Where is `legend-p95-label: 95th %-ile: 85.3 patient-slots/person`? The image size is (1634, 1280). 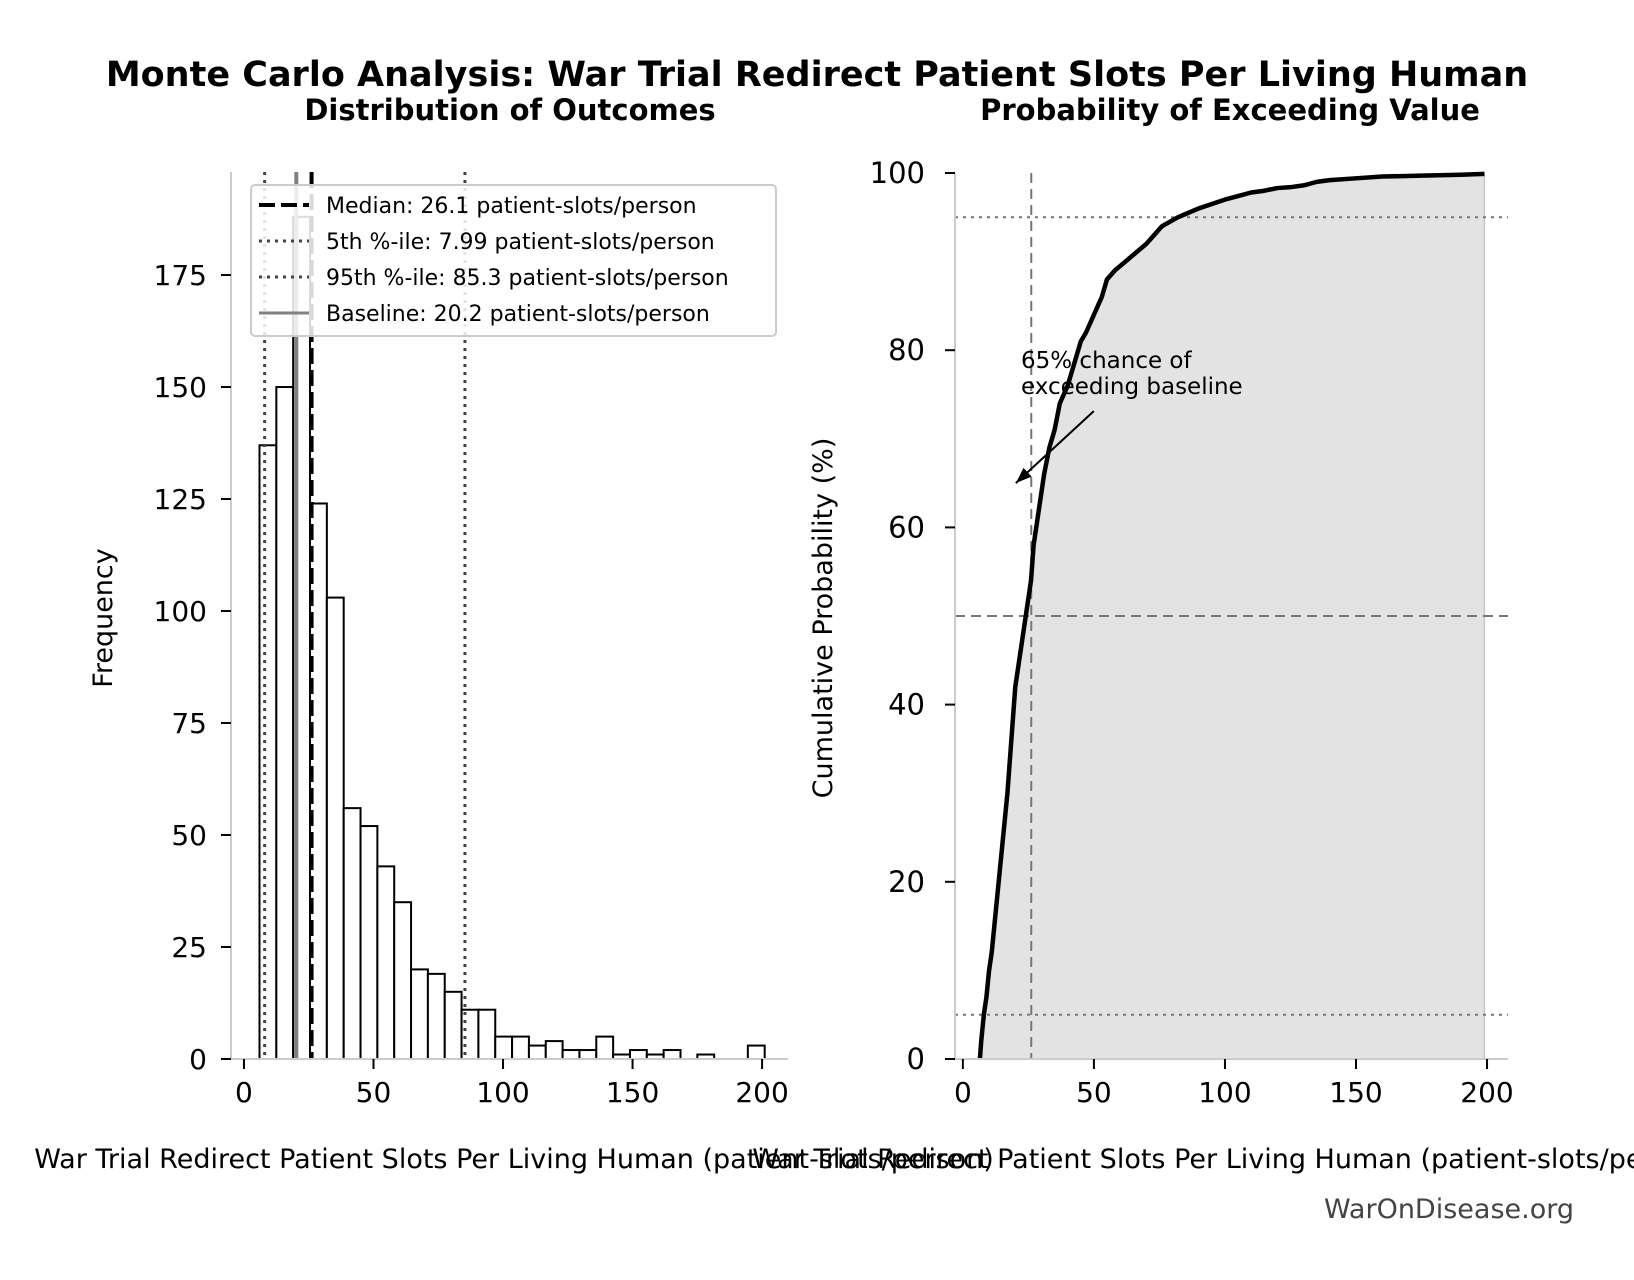
legend-p95-label: 95th %-ile: 85.3 patient-slots/person is located at coordinates (527, 278).